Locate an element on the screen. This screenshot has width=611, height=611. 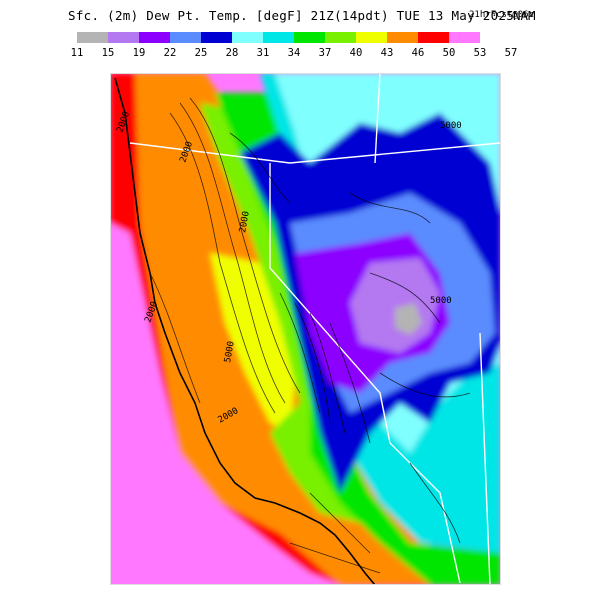
colorbar-tick-label: 50 is located at coordinates (449, 53).